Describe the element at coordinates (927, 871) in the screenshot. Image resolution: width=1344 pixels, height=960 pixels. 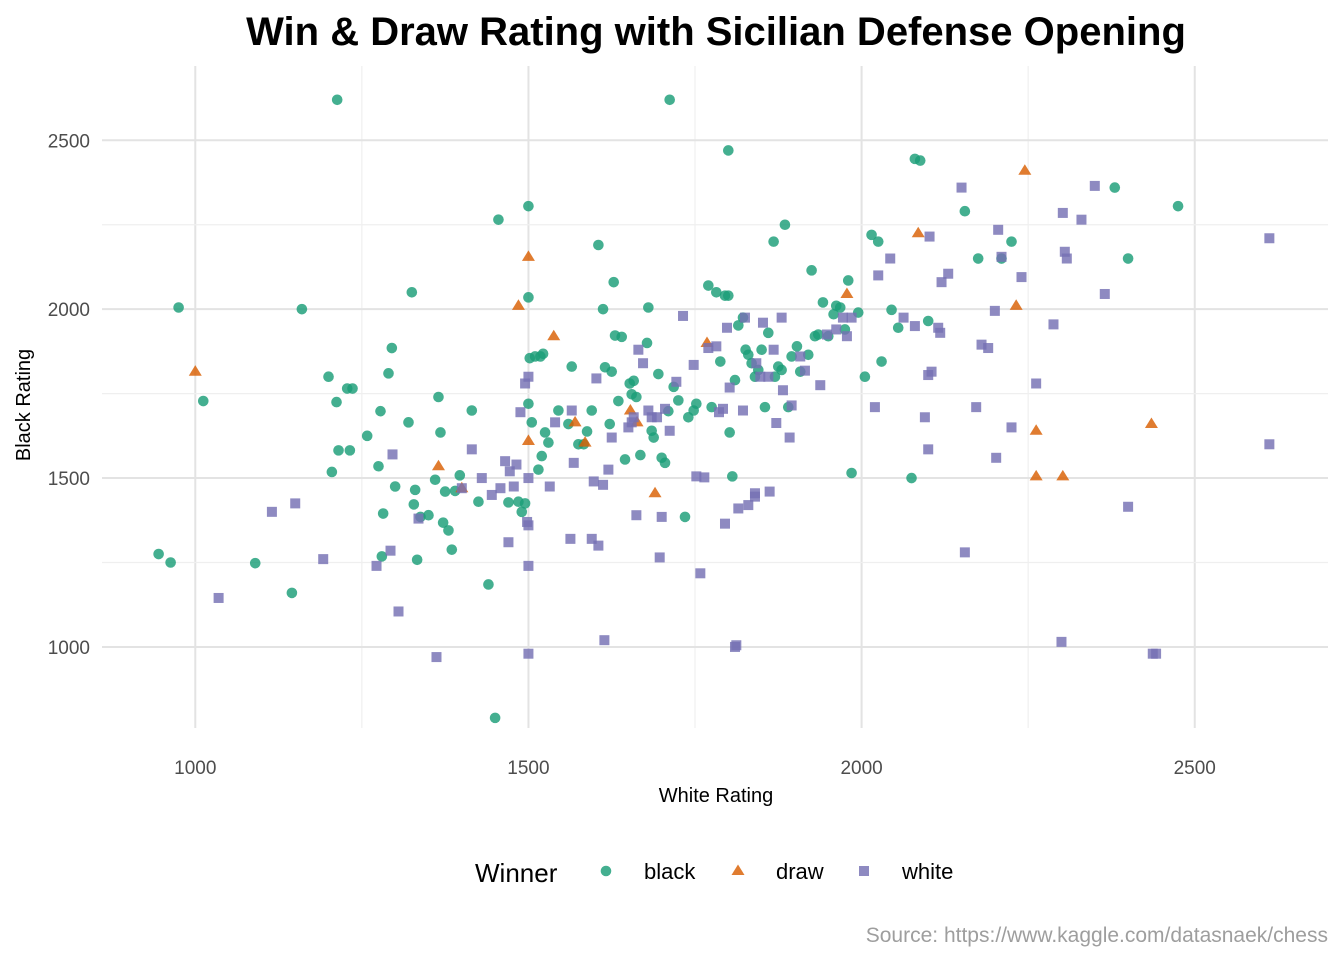
I see `legend-label-white: white` at that location.